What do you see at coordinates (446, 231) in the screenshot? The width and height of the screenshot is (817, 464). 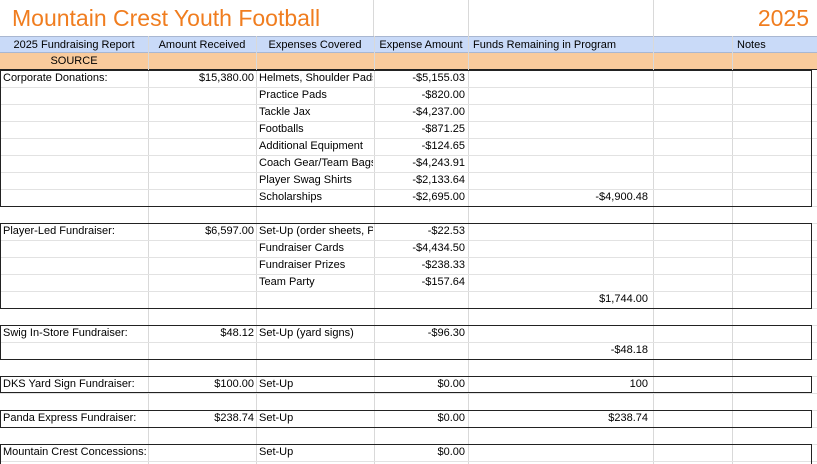 I see `expense-amount-cell: -$22.53` at bounding box center [446, 231].